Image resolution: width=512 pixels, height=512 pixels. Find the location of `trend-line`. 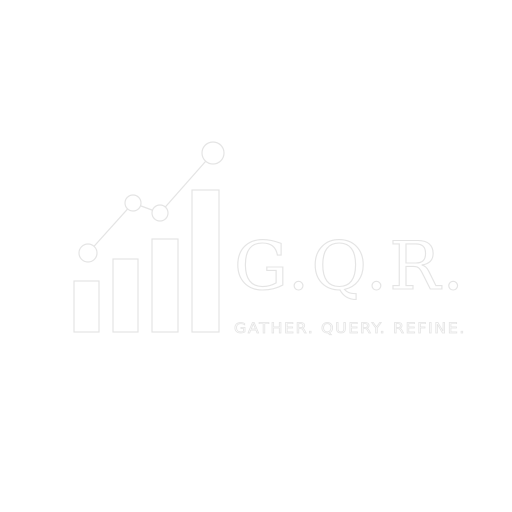

trend-line is located at coordinates (151, 202).